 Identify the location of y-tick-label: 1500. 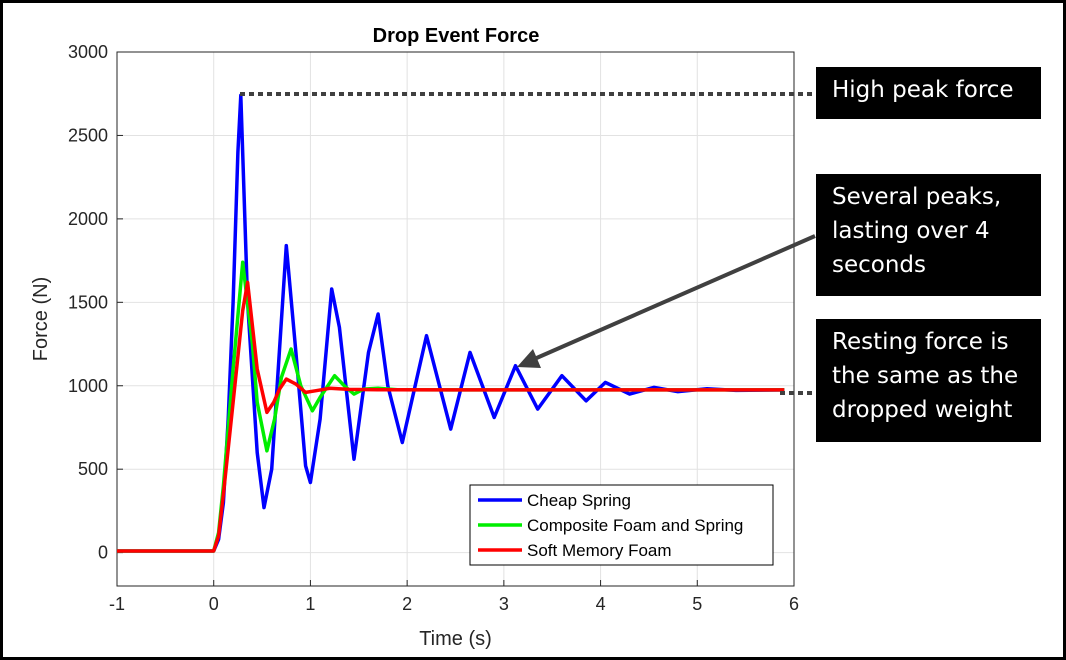
(88, 302).